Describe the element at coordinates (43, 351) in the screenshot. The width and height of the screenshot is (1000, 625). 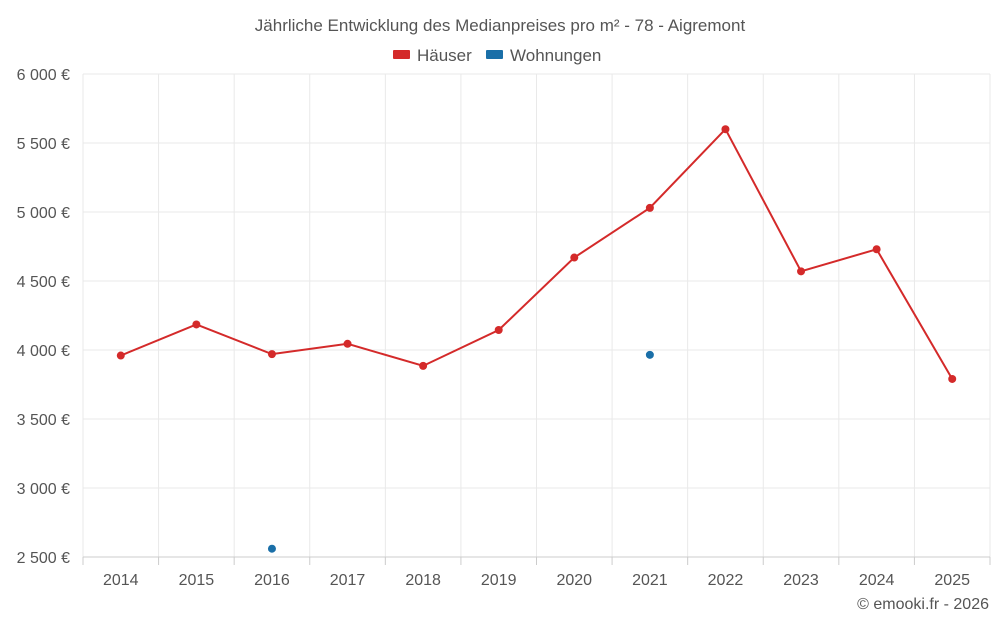
I see `y-tick-label: 4 000 €` at that location.